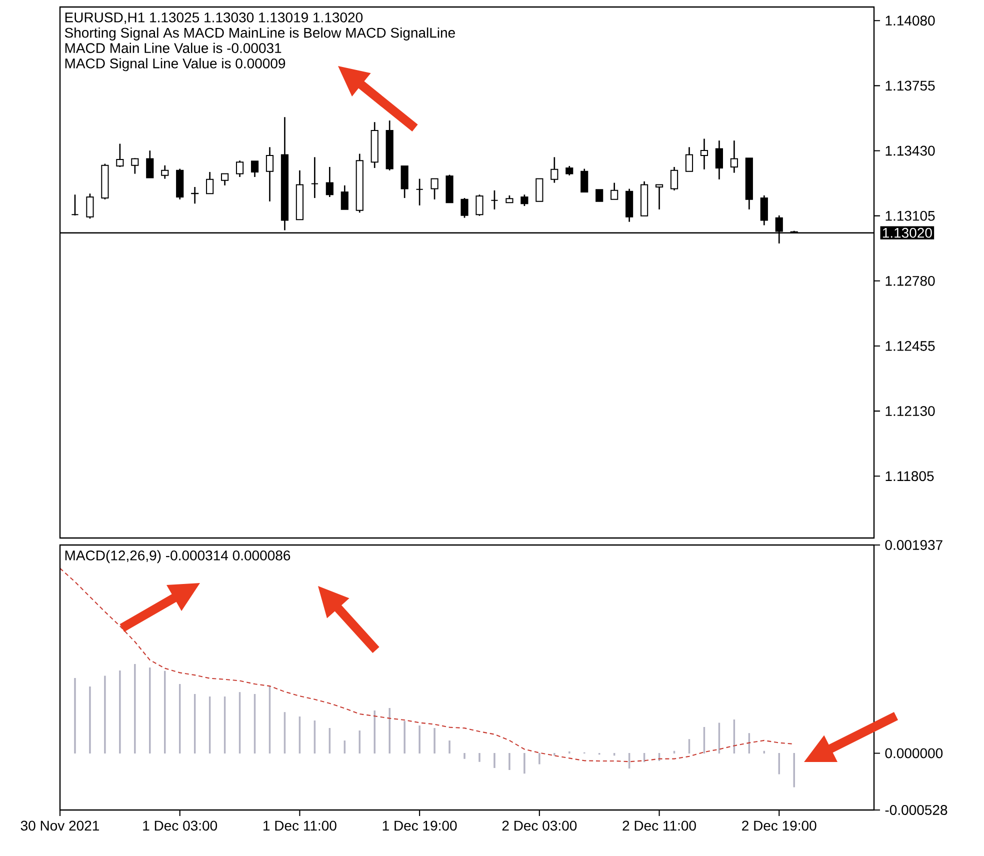 Image resolution: width=984 pixels, height=856 pixels. What do you see at coordinates (910, 476) in the screenshot?
I see `y-tick-label: 1.11805` at bounding box center [910, 476].